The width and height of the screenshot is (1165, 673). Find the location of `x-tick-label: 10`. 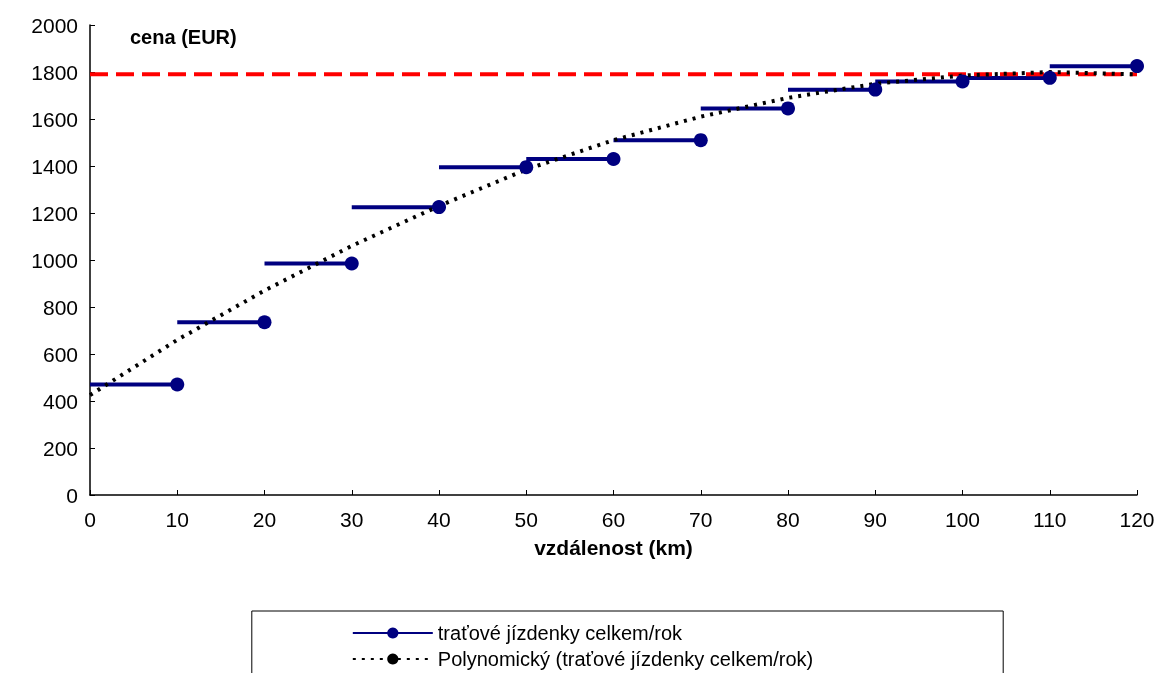

x-tick-label: 10 is located at coordinates (177, 519).